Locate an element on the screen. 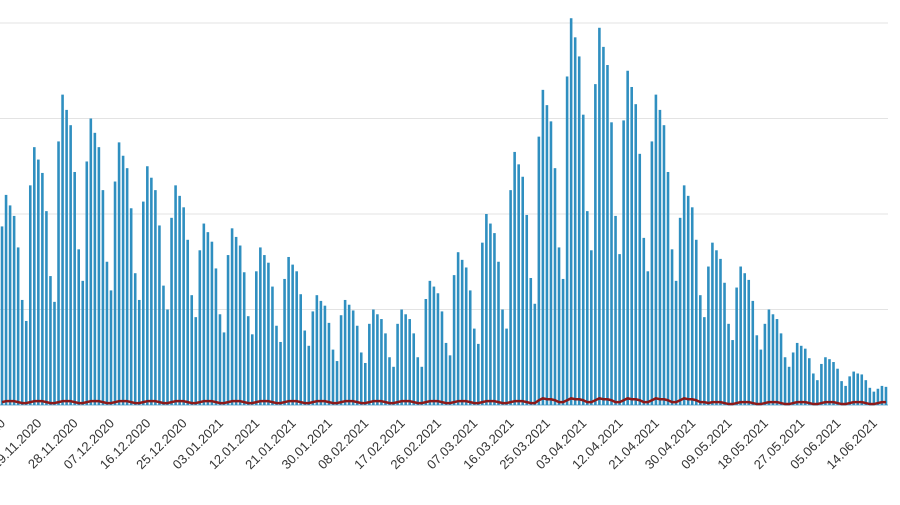 This screenshot has height=505, width=900. line is located at coordinates (443, 401).